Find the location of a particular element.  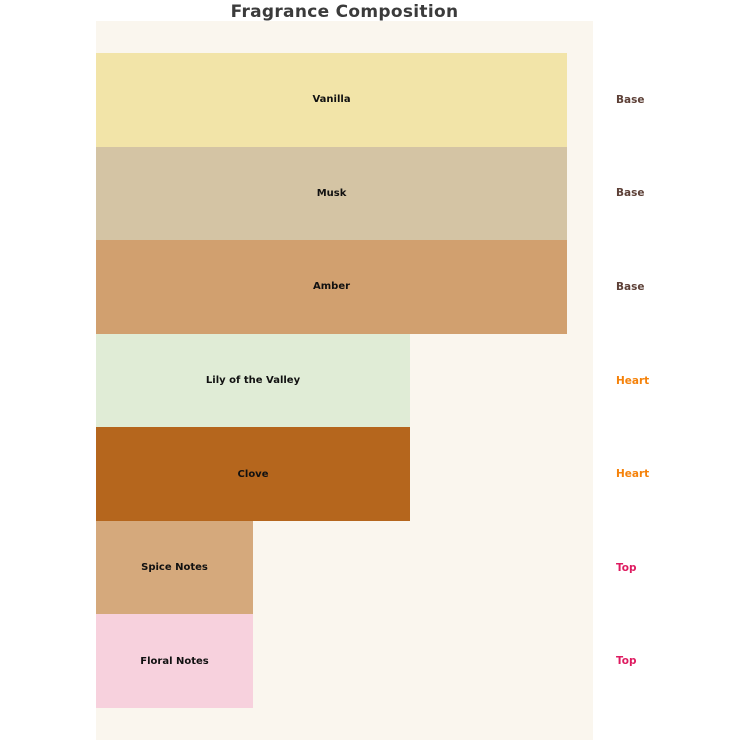

bar-row-vanilla: Vanilla is located at coordinates (344, 100).